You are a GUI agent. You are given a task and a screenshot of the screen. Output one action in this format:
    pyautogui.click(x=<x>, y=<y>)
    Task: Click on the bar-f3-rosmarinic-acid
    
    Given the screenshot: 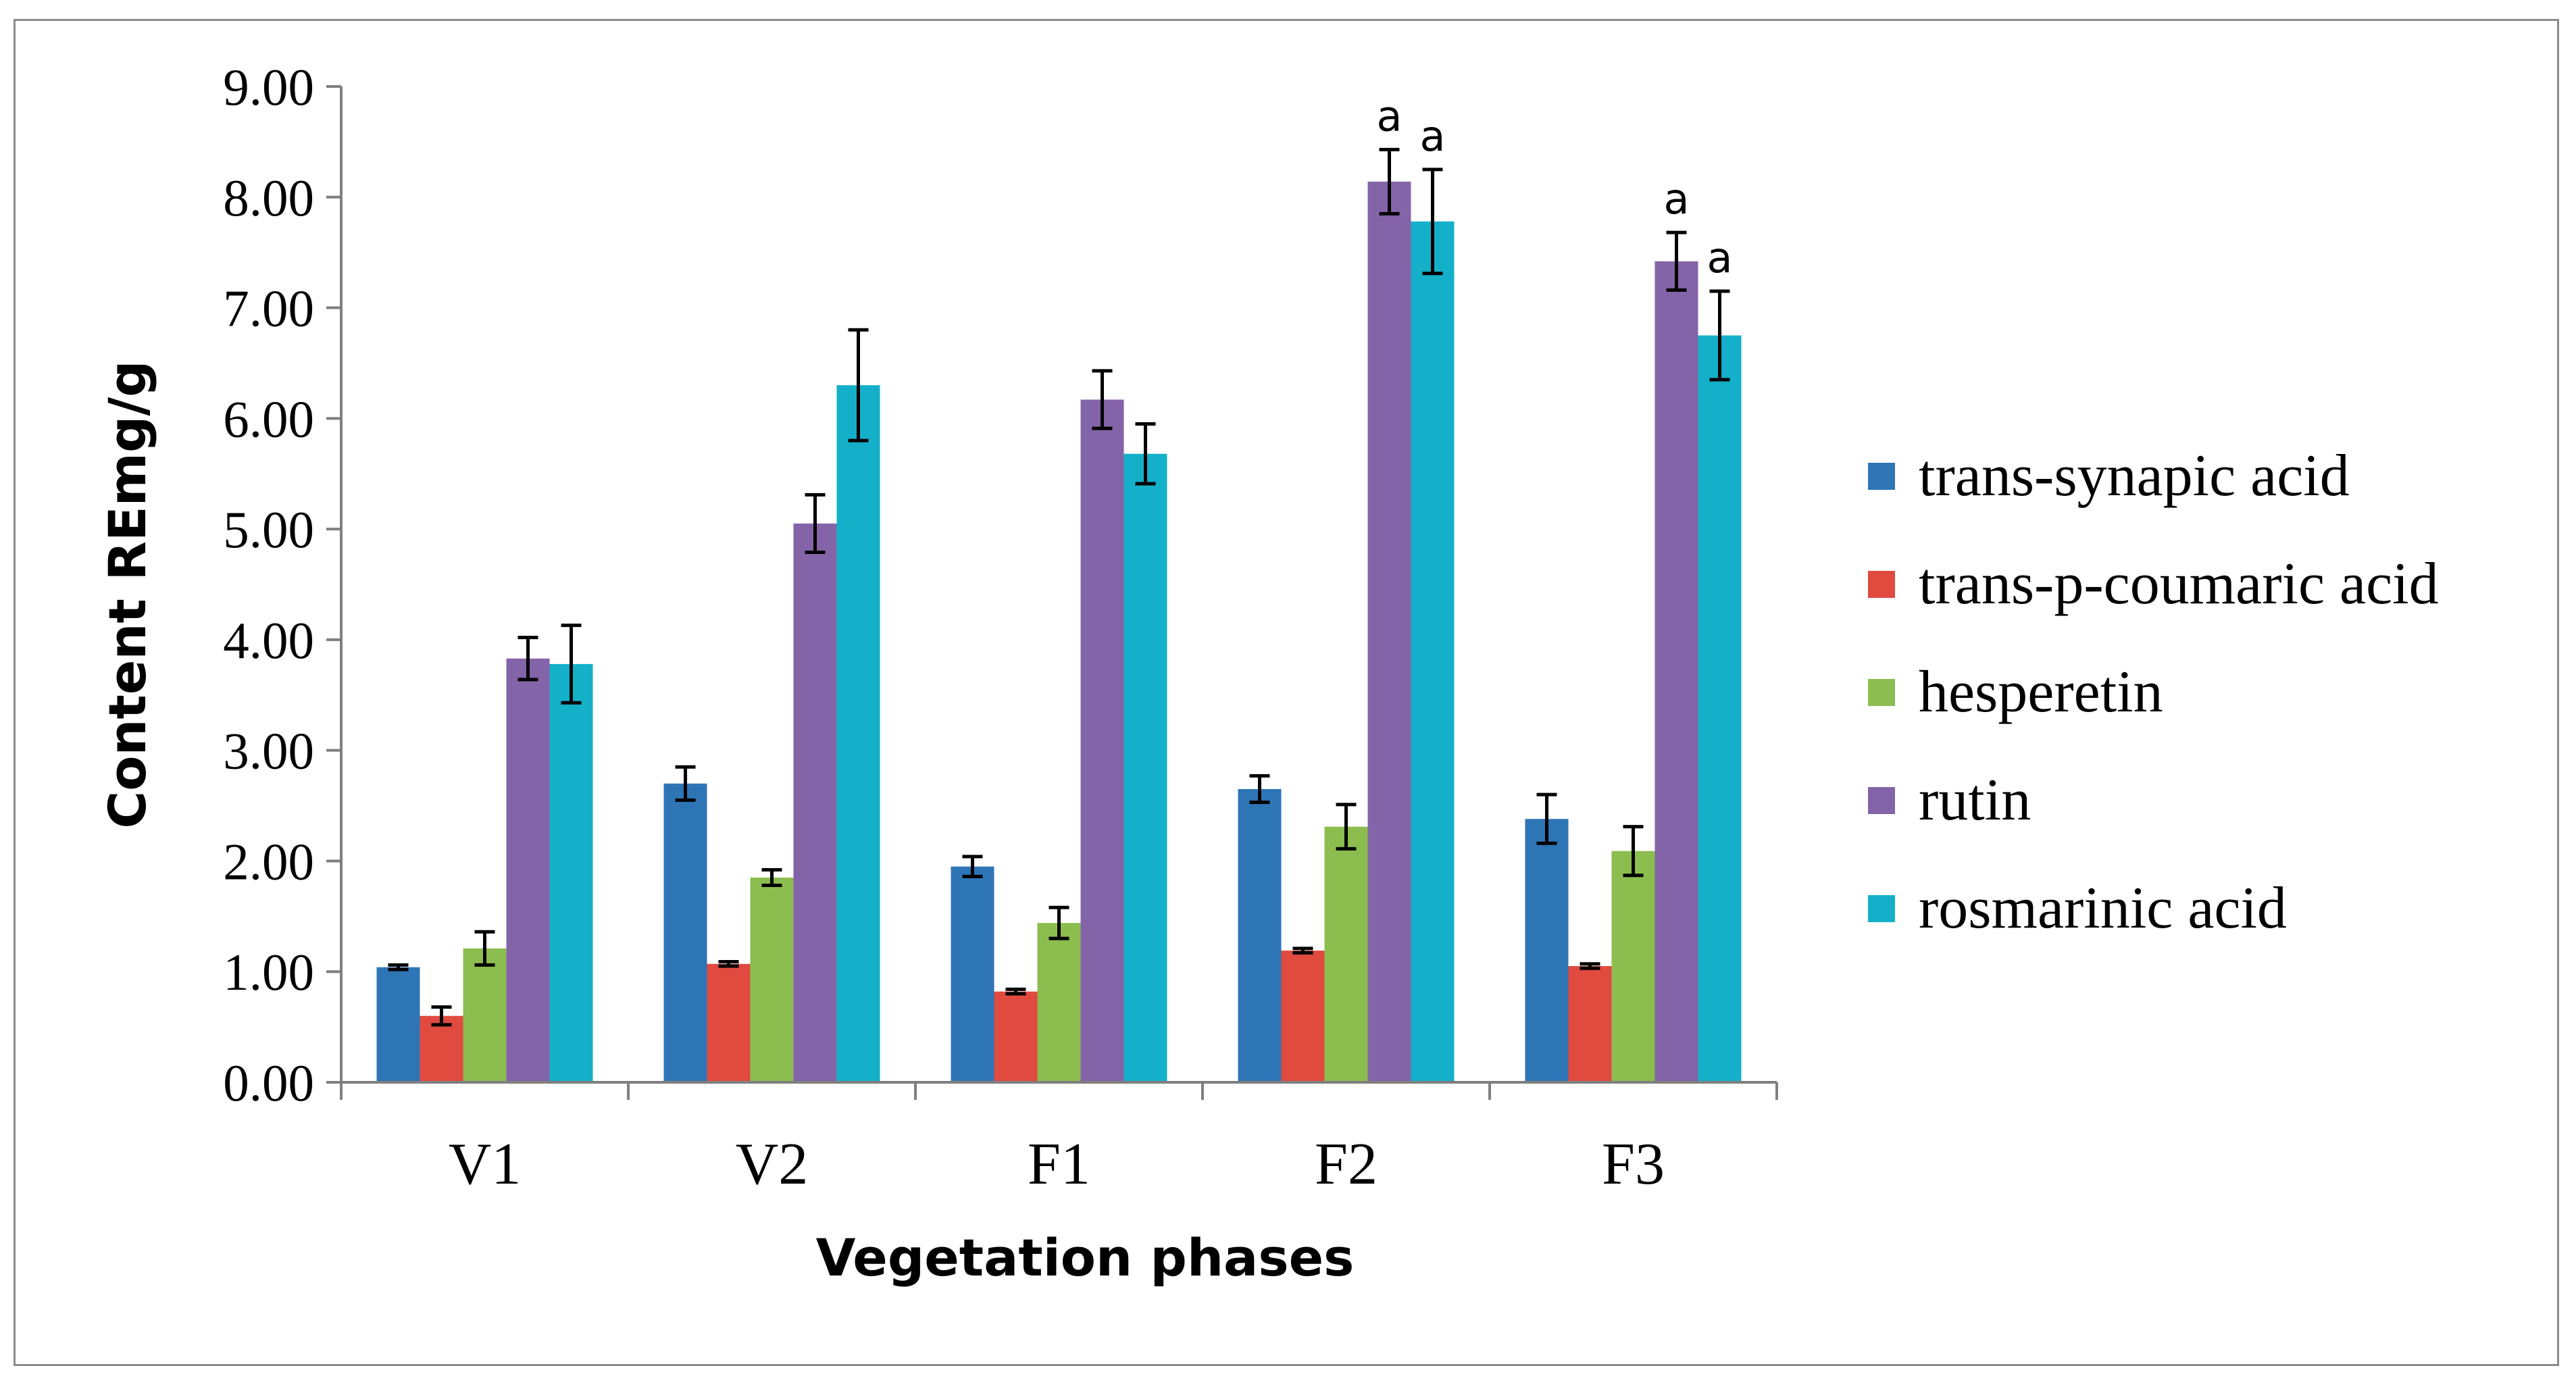 What is the action you would take?
    pyautogui.click(x=1720, y=708)
    